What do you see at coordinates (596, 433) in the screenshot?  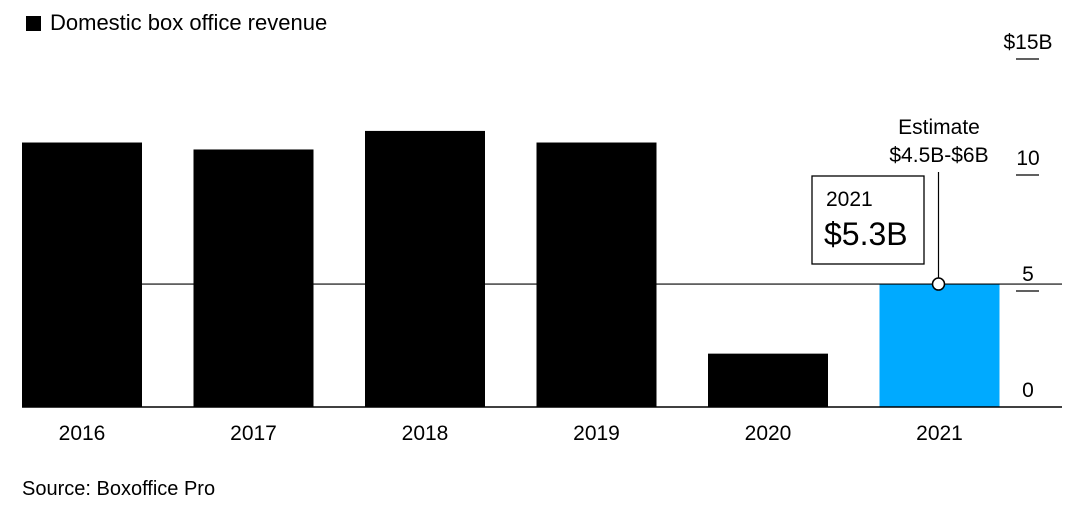 I see `x-tick-label-2019: 2019` at bounding box center [596, 433].